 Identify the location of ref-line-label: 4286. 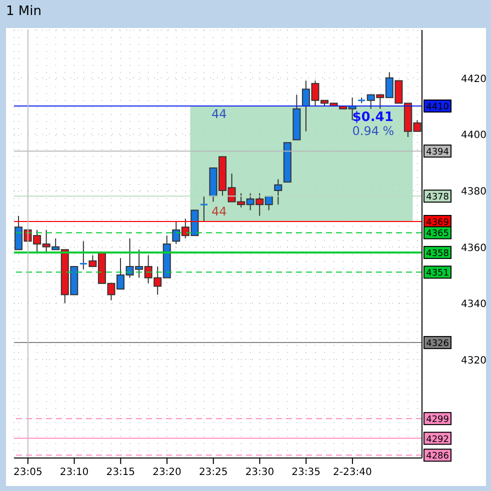
(438, 457).